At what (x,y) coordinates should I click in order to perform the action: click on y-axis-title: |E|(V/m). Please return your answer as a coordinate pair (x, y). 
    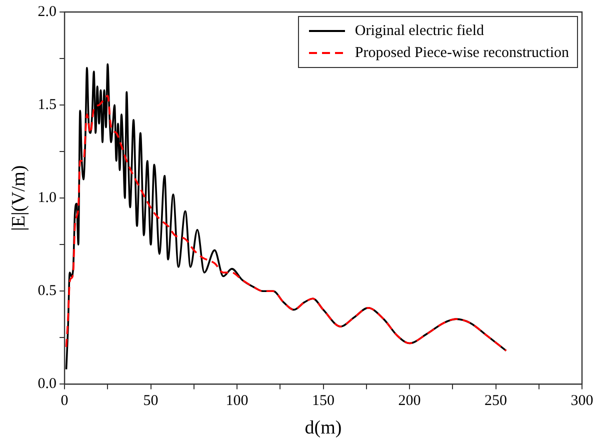
    Looking at the image, I should click on (19, 198).